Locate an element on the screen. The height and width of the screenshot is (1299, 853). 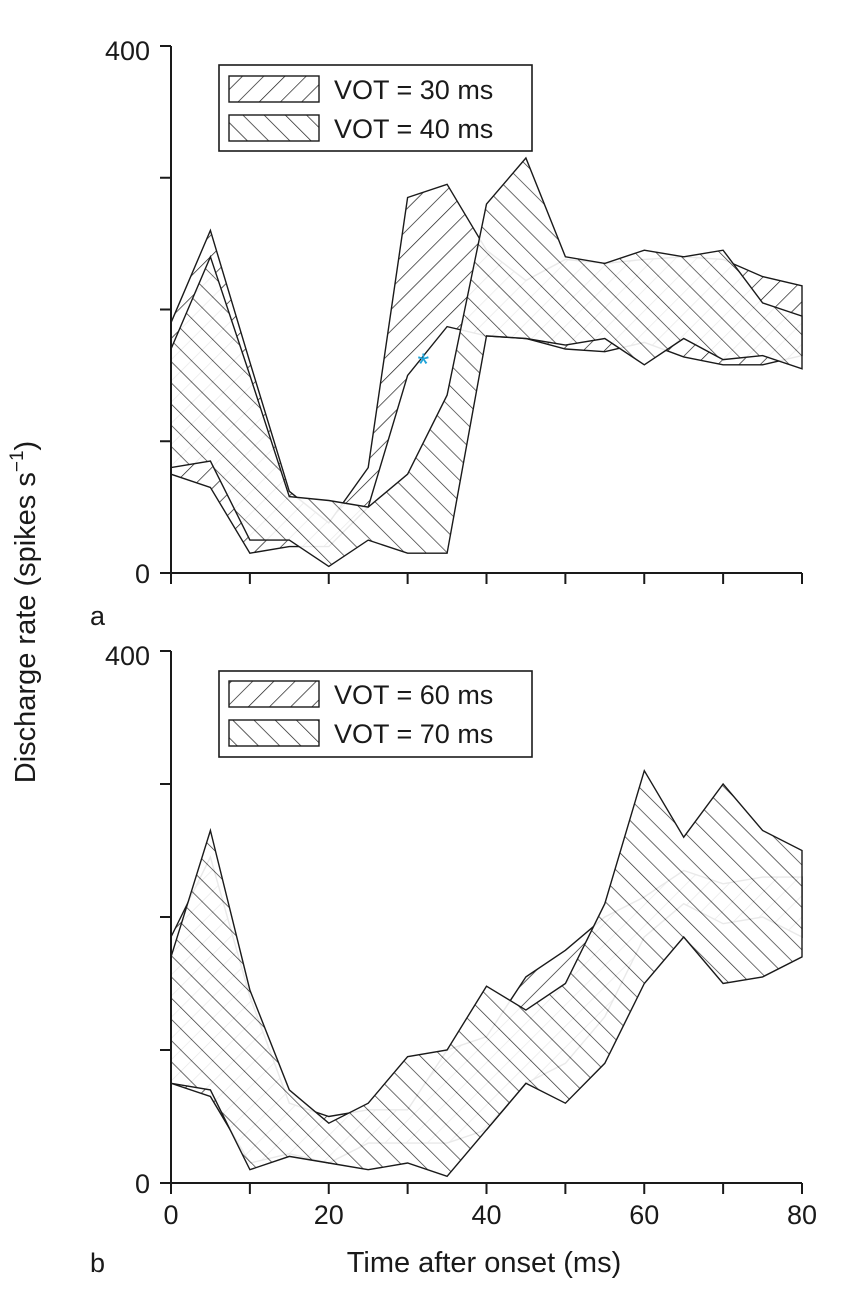
panel-a-y-tick-label-400: 400 is located at coordinates (127, 51).